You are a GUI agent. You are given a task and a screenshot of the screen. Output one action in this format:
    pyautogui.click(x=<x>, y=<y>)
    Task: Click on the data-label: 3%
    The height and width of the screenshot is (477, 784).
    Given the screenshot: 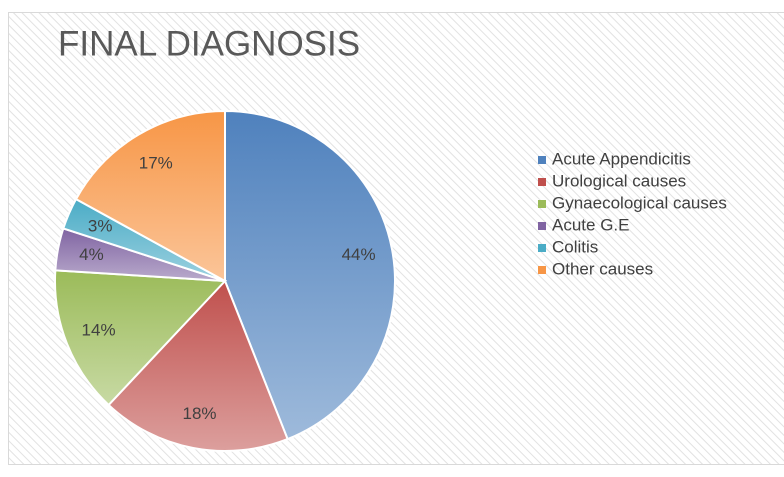 What is the action you would take?
    pyautogui.click(x=100, y=225)
    